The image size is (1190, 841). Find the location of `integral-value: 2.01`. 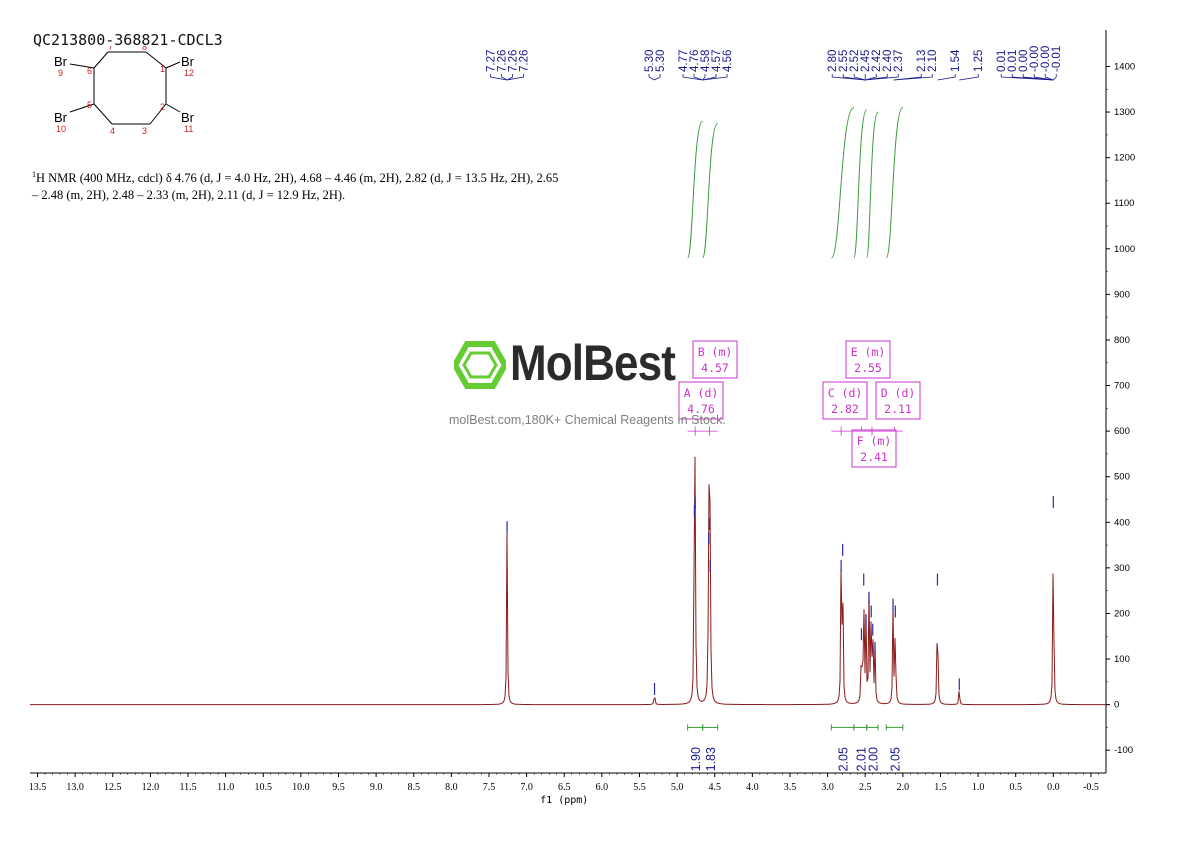

integral-value: 2.01 is located at coordinates (861, 759).